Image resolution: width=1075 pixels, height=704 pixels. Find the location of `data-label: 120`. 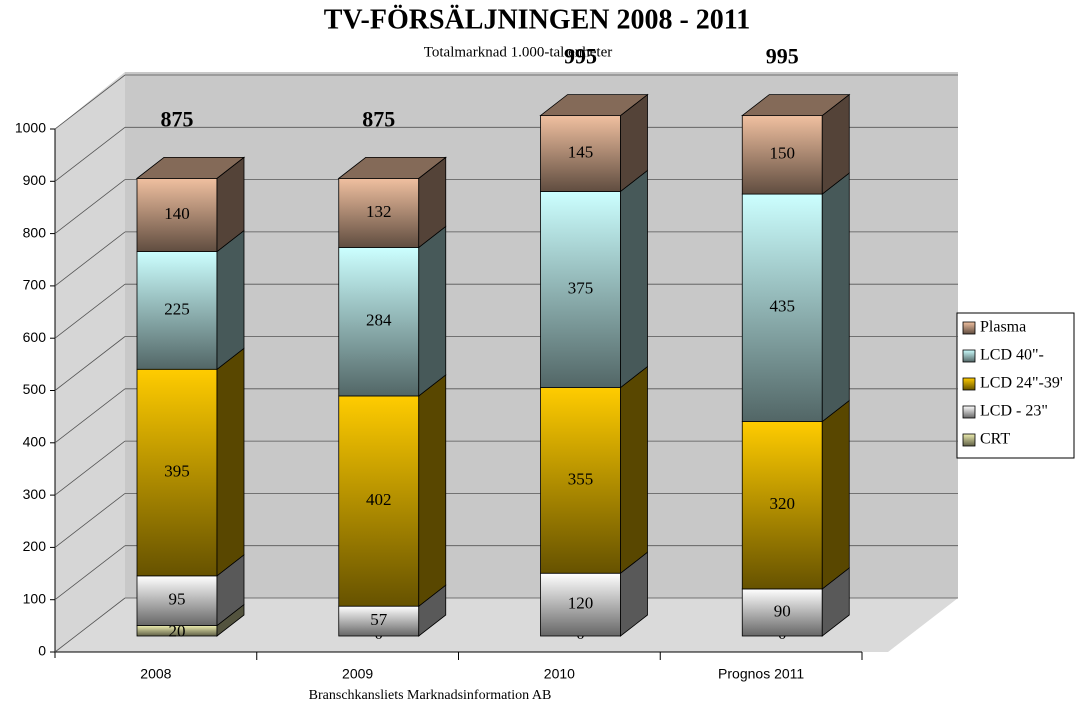

data-label: 120 is located at coordinates (581, 603).